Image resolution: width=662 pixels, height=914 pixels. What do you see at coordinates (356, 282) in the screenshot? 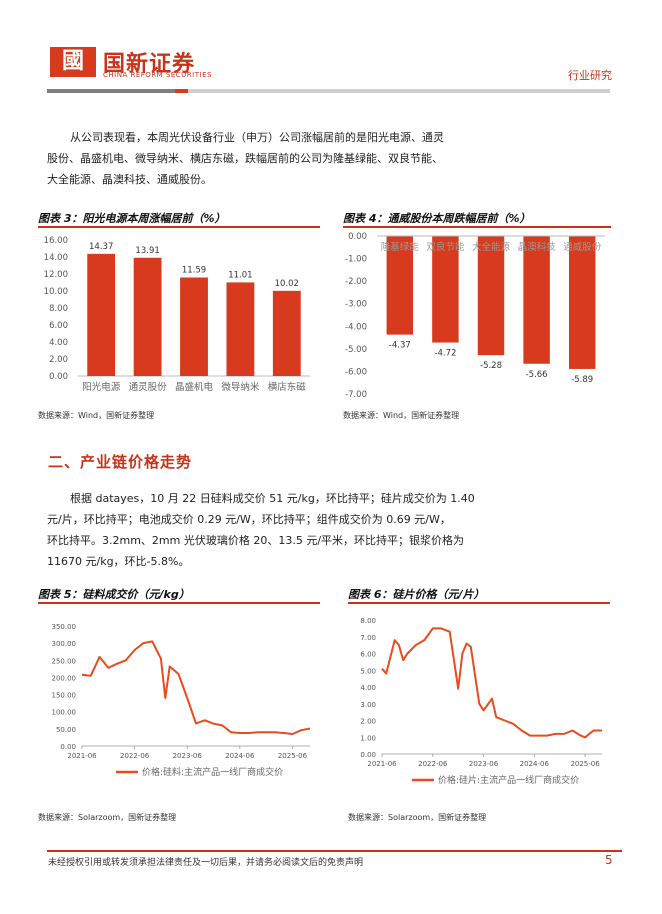
I see `y-tick-label: -2.00` at bounding box center [356, 282].